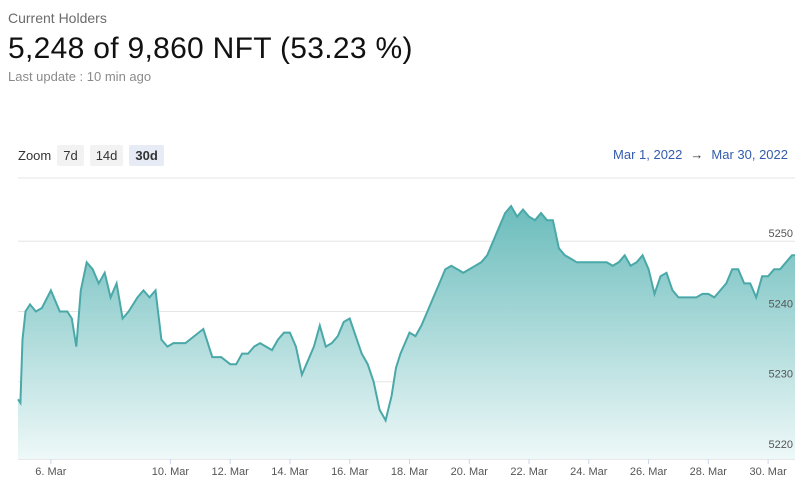 This screenshot has width=804, height=489. What do you see at coordinates (231, 472) in the screenshot?
I see `x-tick-label: 12. Mar` at bounding box center [231, 472].